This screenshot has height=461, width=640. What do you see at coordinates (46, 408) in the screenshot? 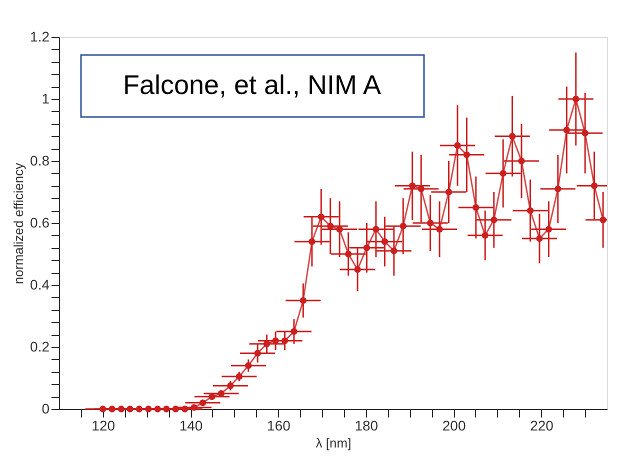
I see `y-tick-label: 0` at bounding box center [46, 408].